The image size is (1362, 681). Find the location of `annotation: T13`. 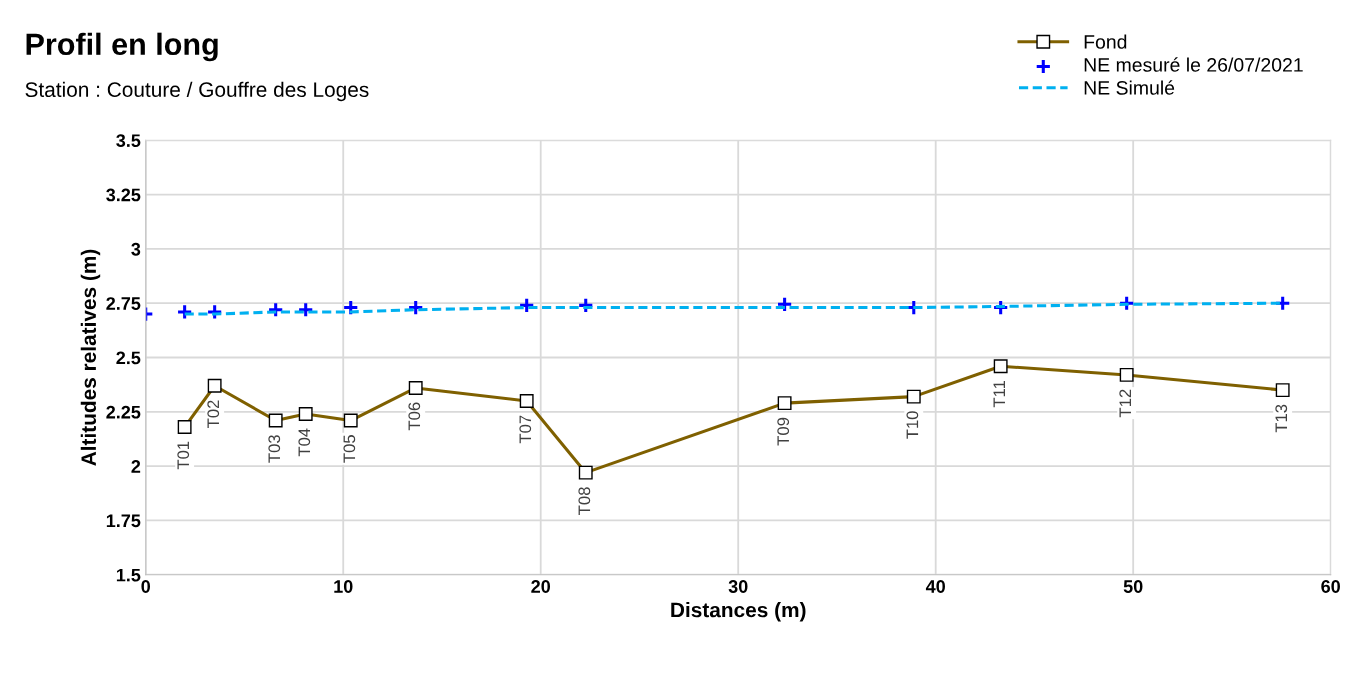

annotation: T13 is located at coordinates (1281, 418).